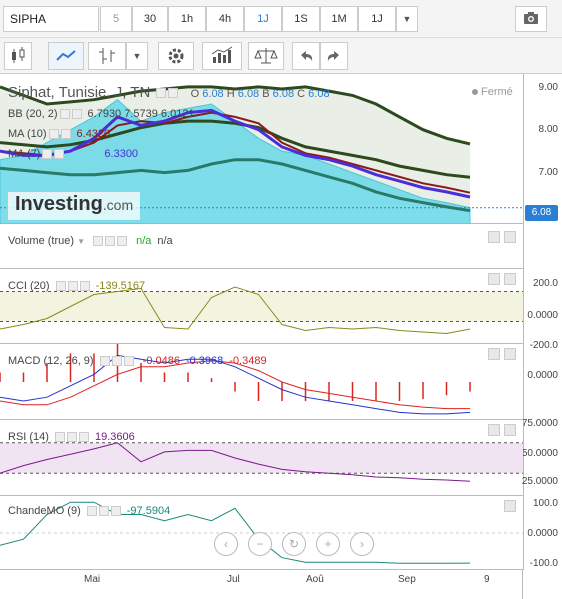 This screenshot has width=562, height=599. Describe the element at coordinates (301, 19) in the screenshot. I see `timeframe-1s: 1S` at that location.